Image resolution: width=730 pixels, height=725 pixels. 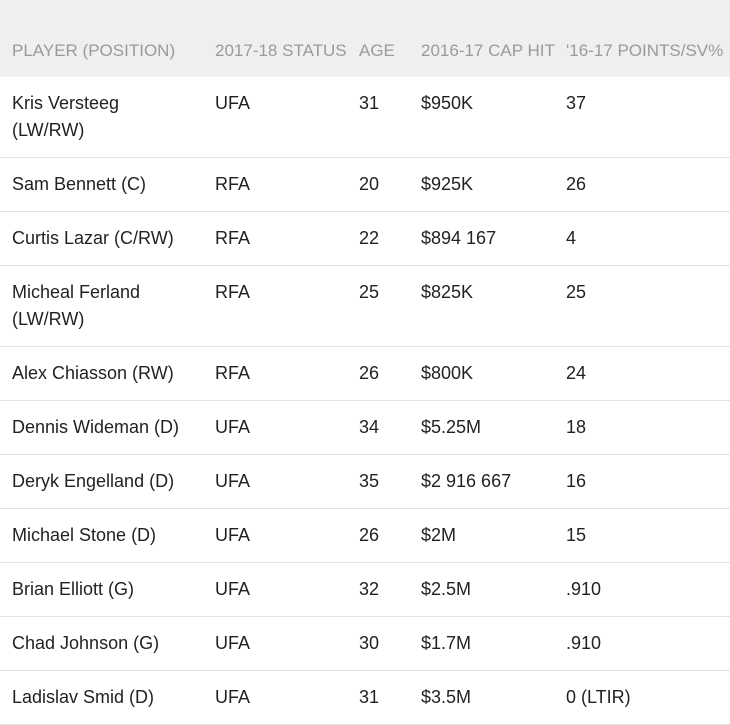 I want to click on player-cell: Ladislav Smid (D), so click(x=83, y=697).